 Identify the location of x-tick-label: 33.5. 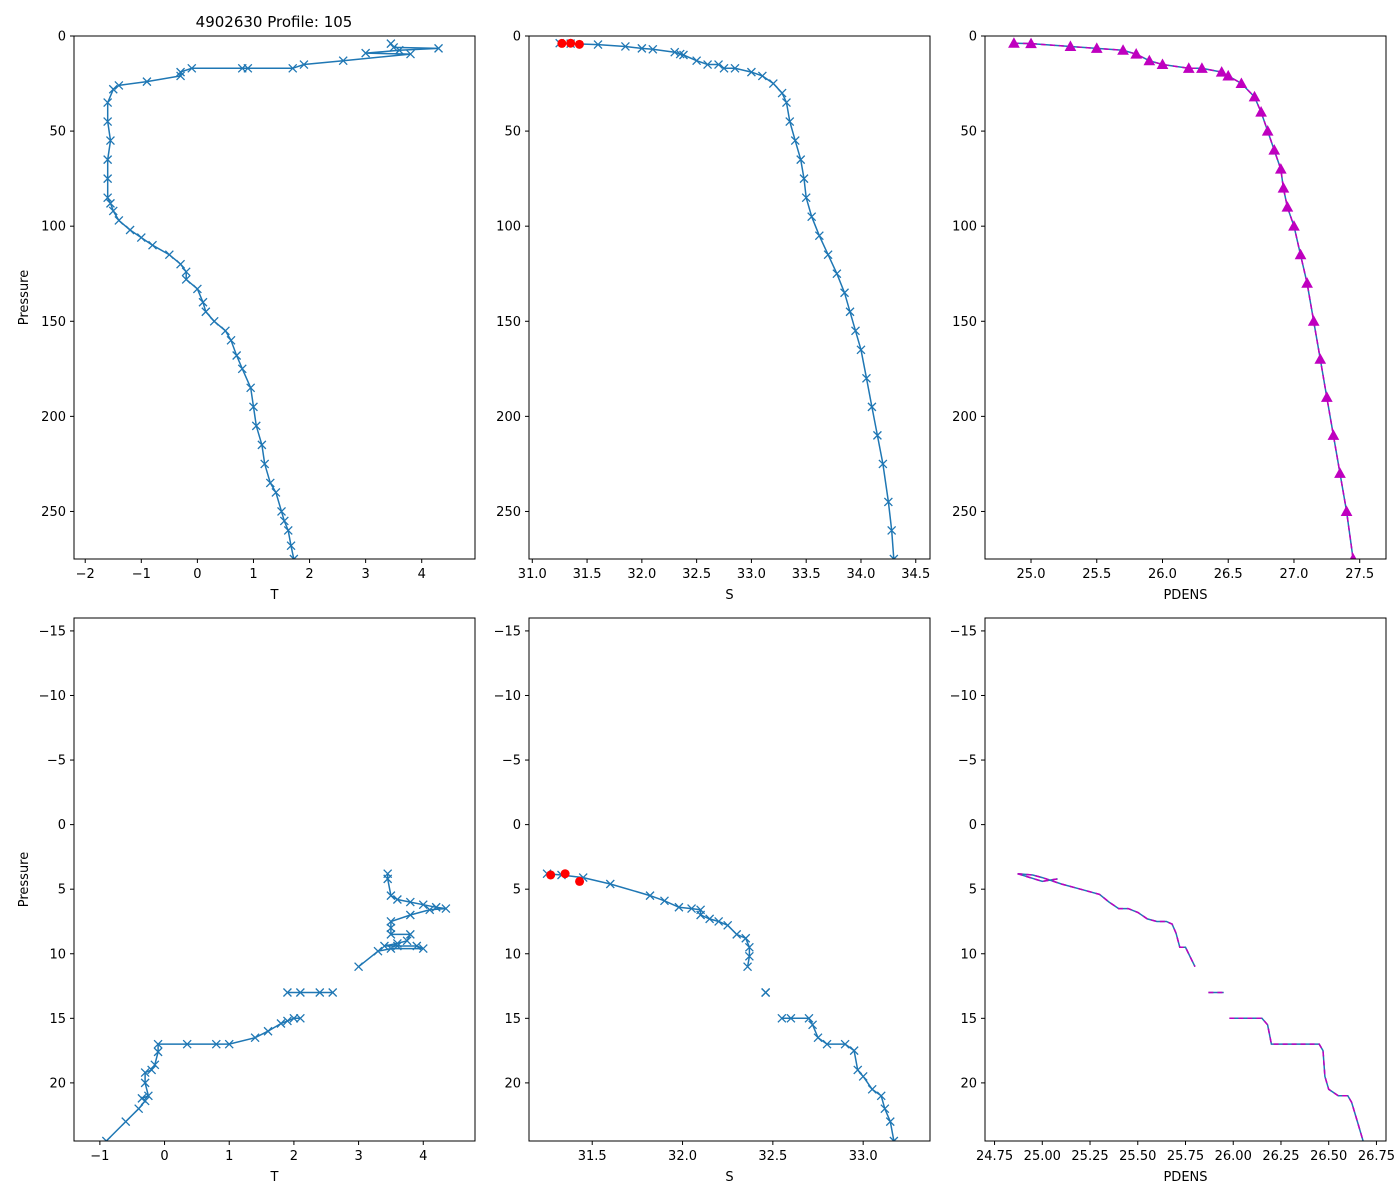
(806, 574).